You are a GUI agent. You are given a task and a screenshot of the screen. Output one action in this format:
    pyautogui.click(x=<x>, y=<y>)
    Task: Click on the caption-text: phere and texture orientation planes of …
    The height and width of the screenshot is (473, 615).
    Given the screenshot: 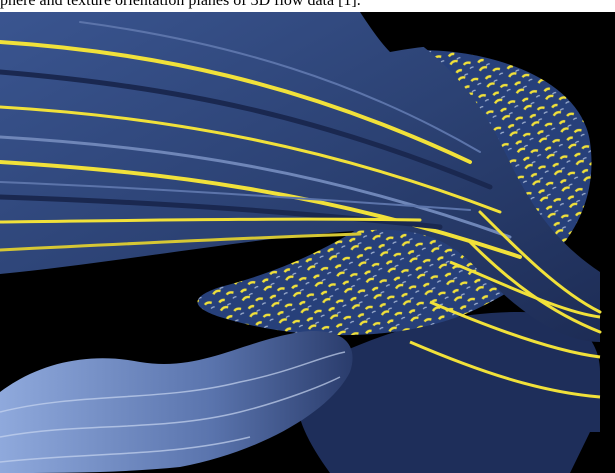 What is the action you would take?
    pyautogui.click(x=180, y=4)
    